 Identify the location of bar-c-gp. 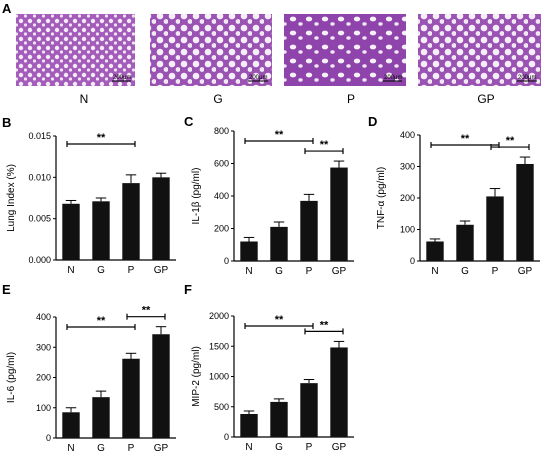
(339, 214).